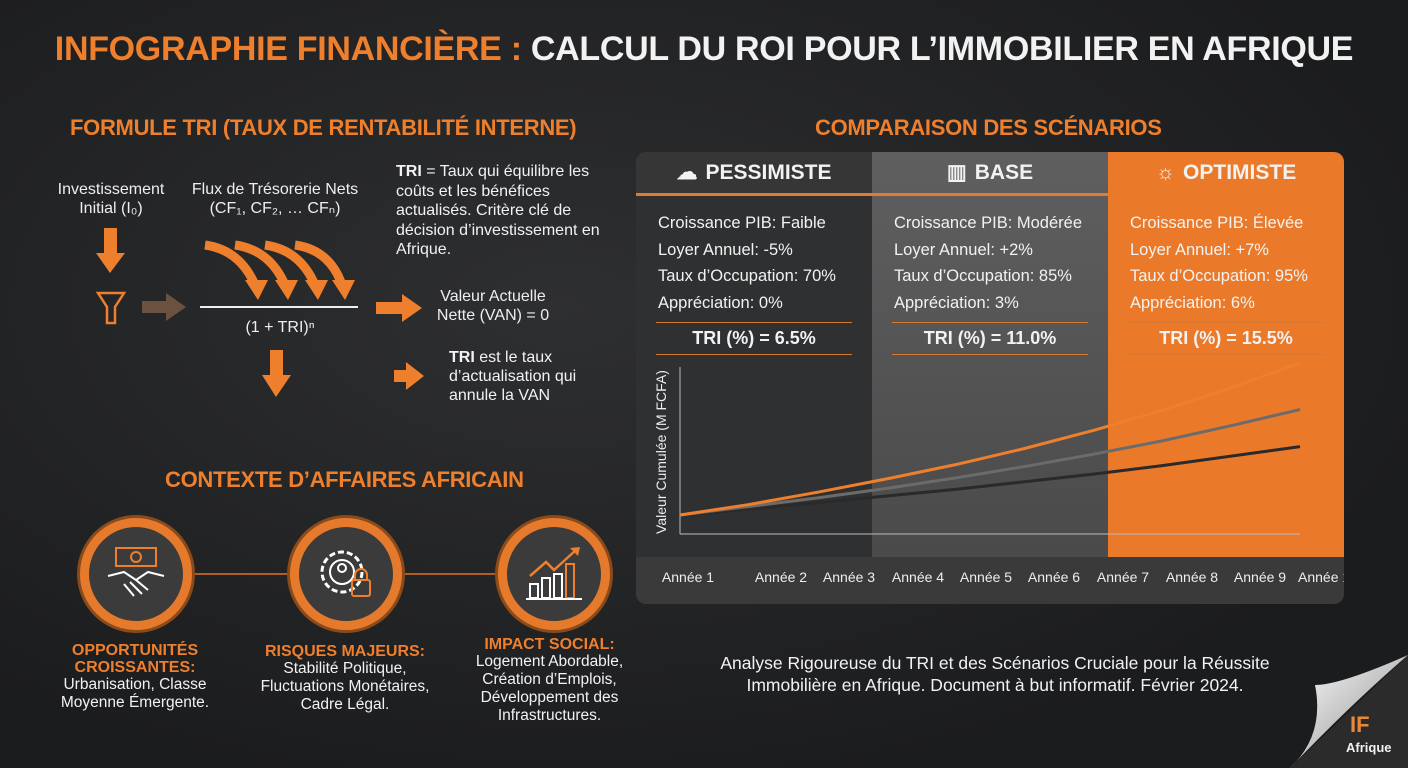 This screenshot has height=768, width=1408. I want to click on x-tick-label: Année 7, so click(1123, 577).